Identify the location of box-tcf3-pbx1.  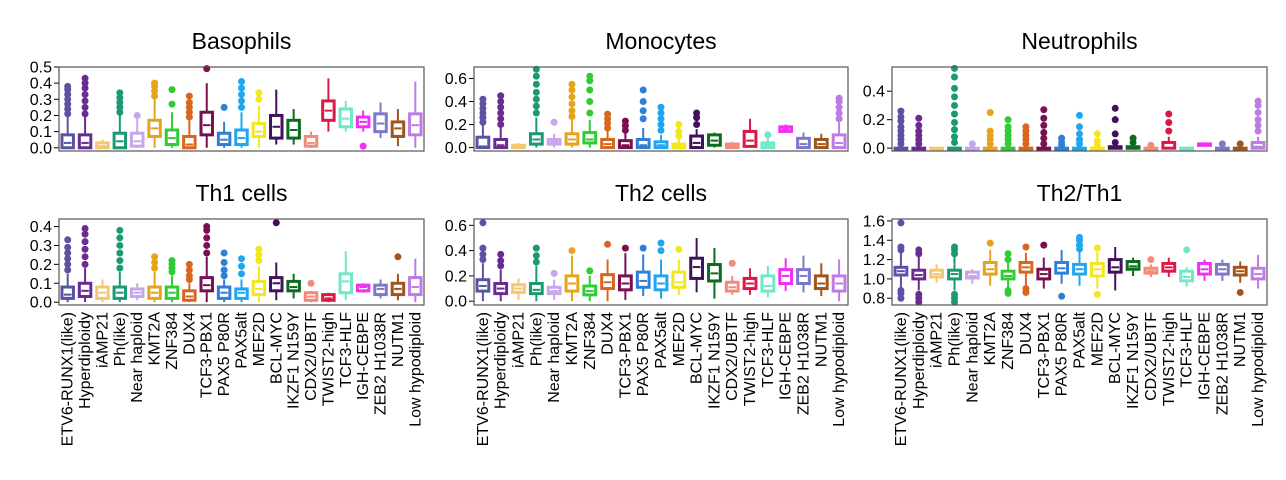
(206, 106).